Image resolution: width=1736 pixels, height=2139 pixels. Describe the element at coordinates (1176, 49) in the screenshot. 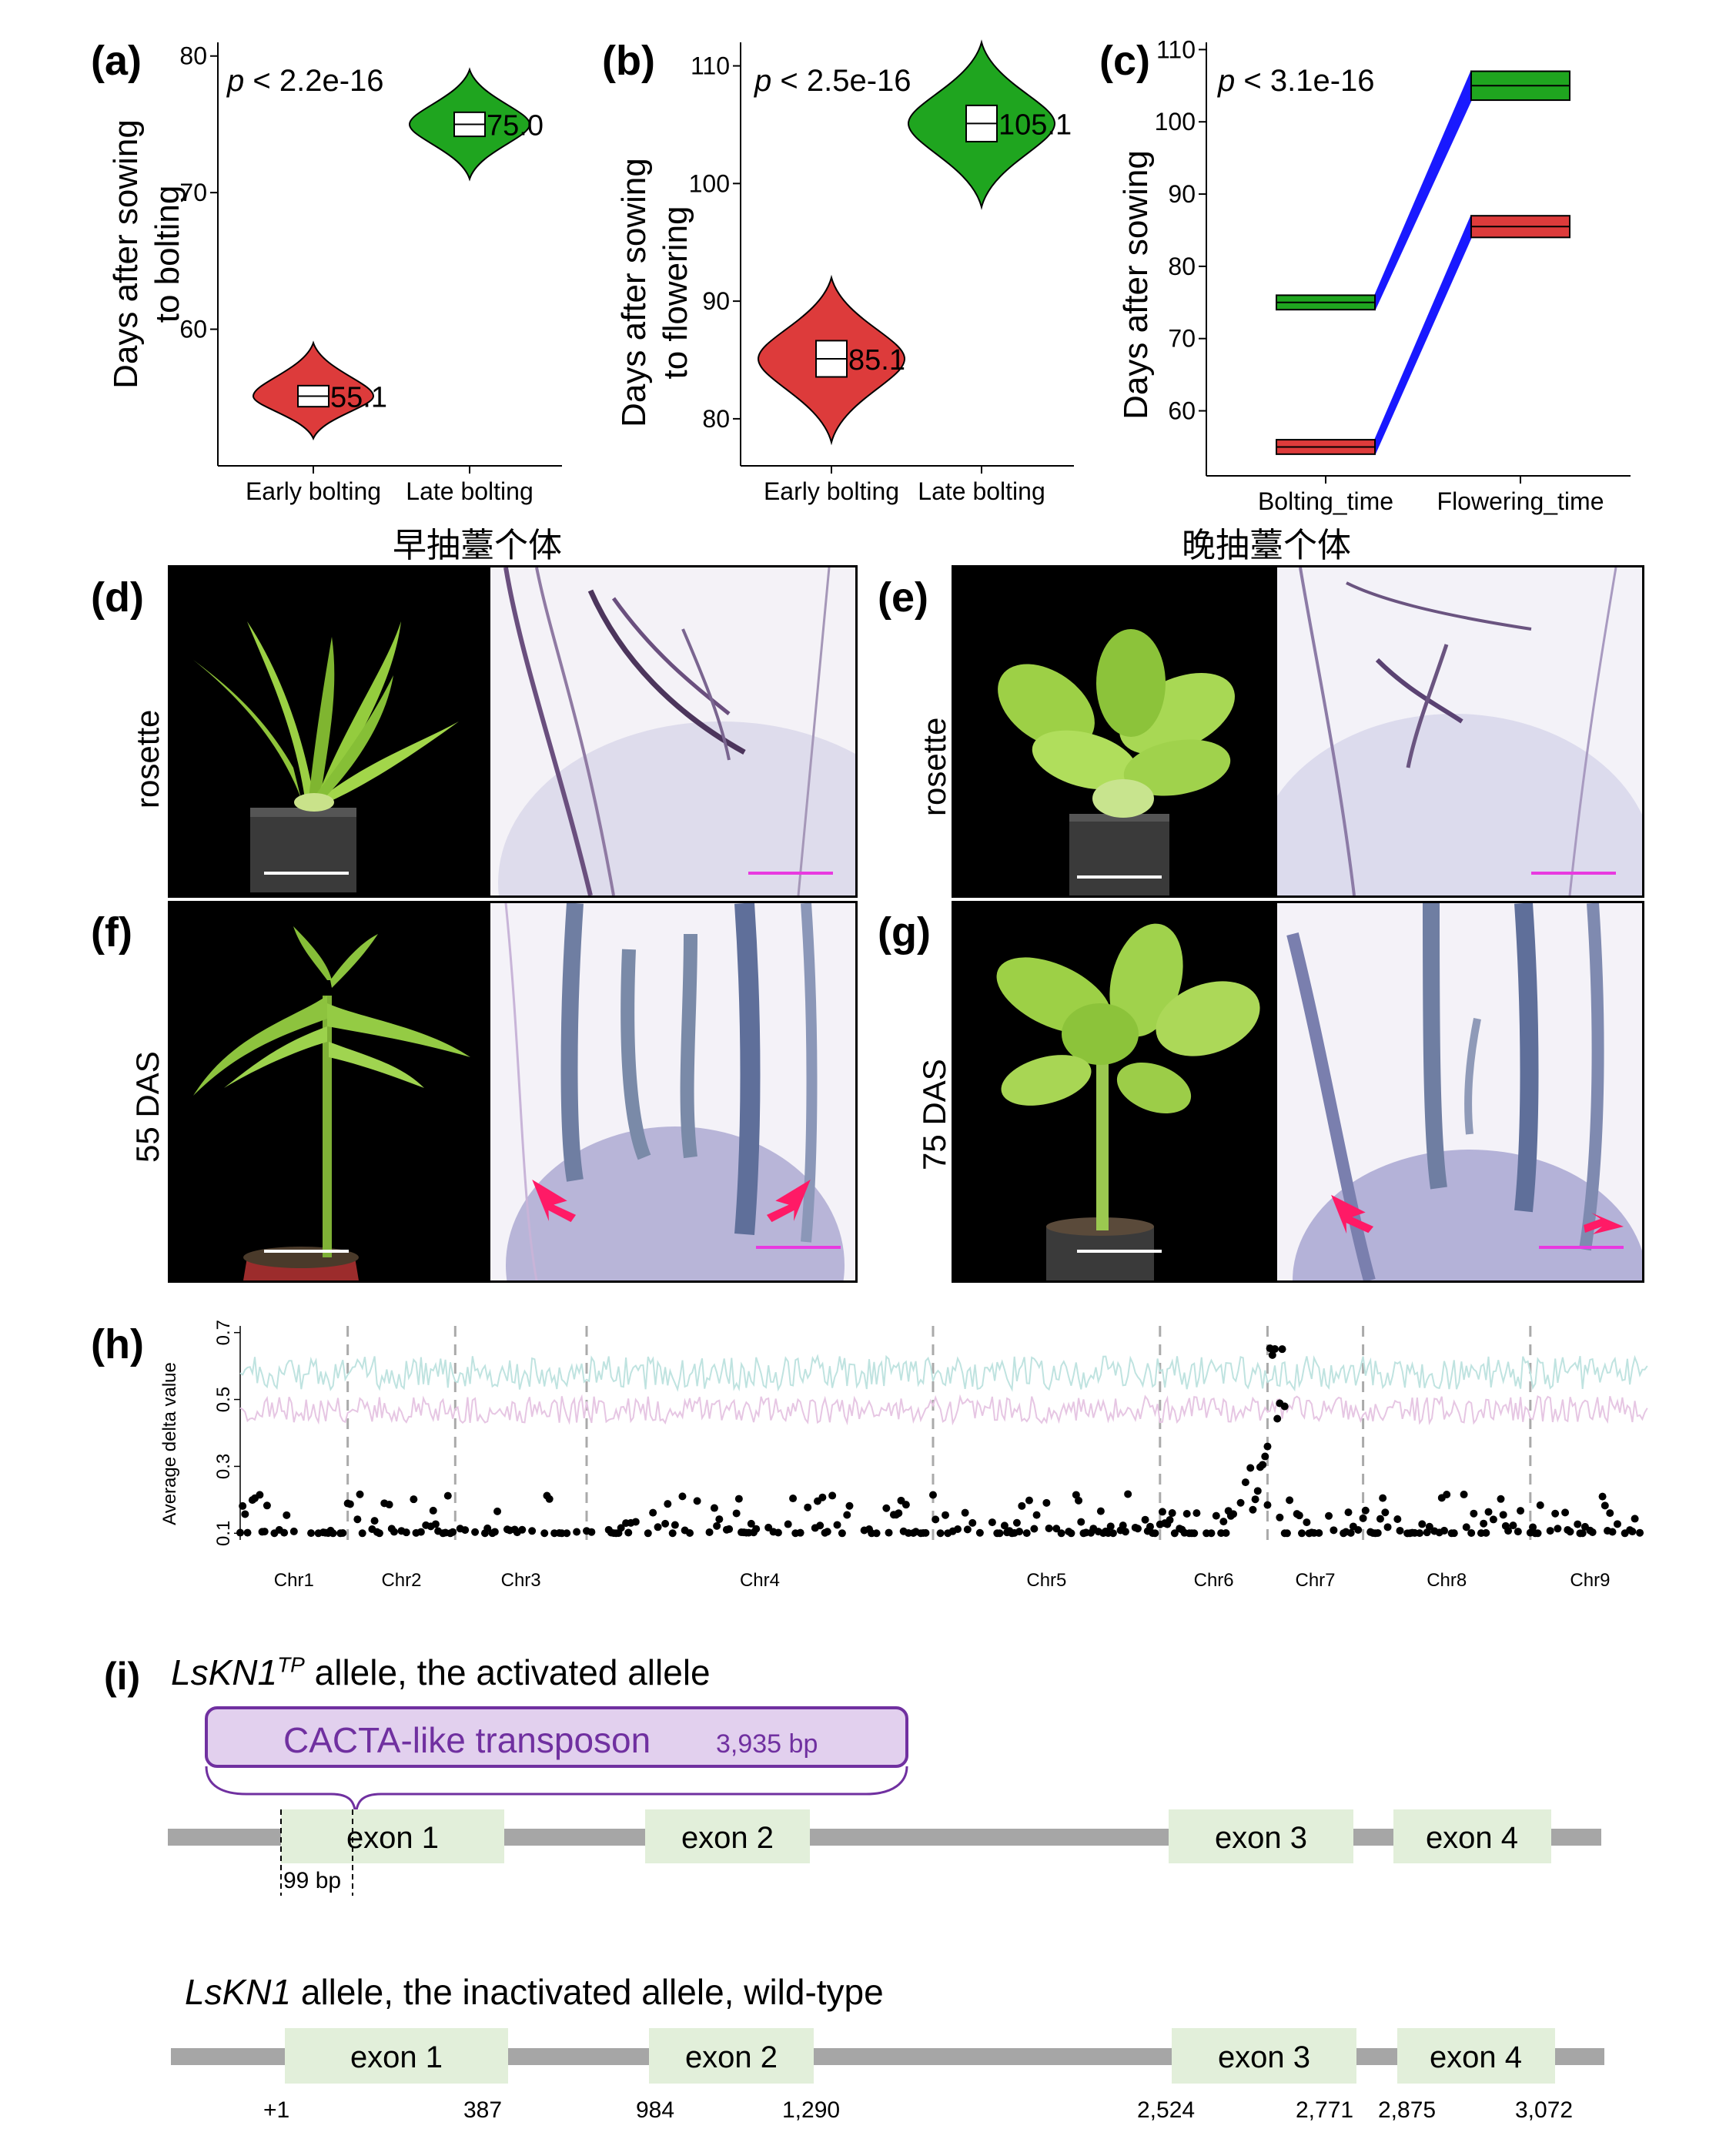

I see `chart-c-ytick-label: 110` at that location.